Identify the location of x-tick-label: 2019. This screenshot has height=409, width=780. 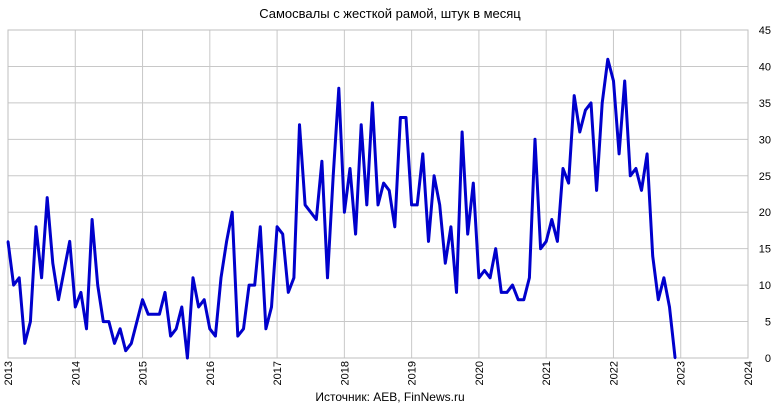
(413, 373).